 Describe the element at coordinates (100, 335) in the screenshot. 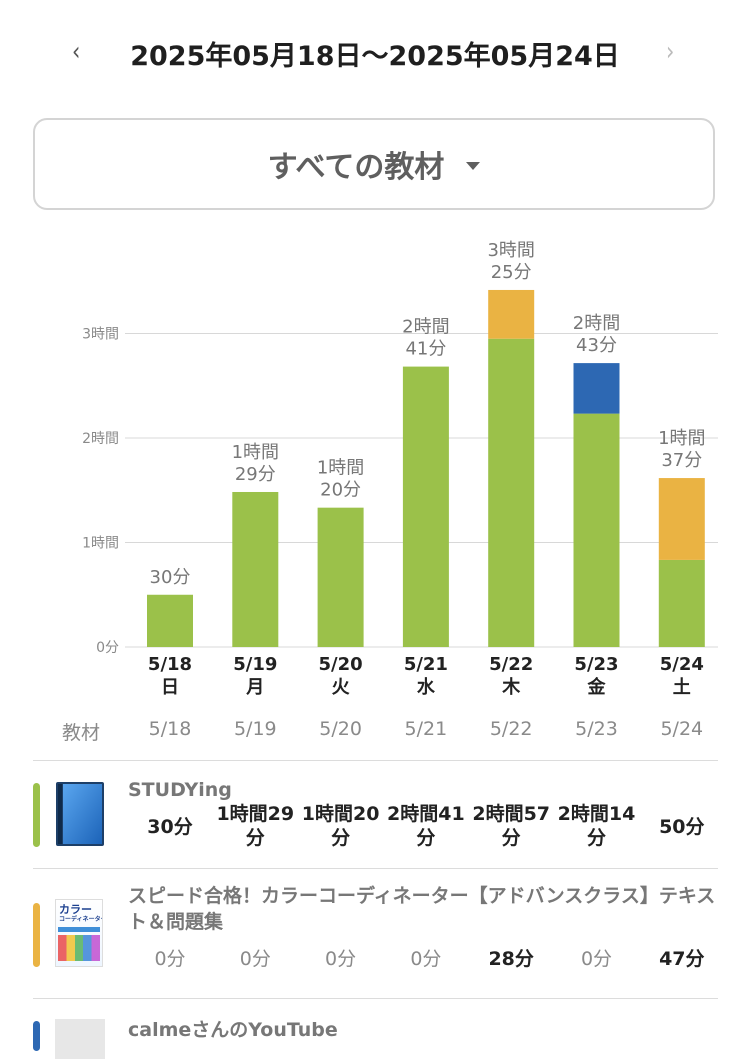

I see `y-tick-label: 3時間` at that location.